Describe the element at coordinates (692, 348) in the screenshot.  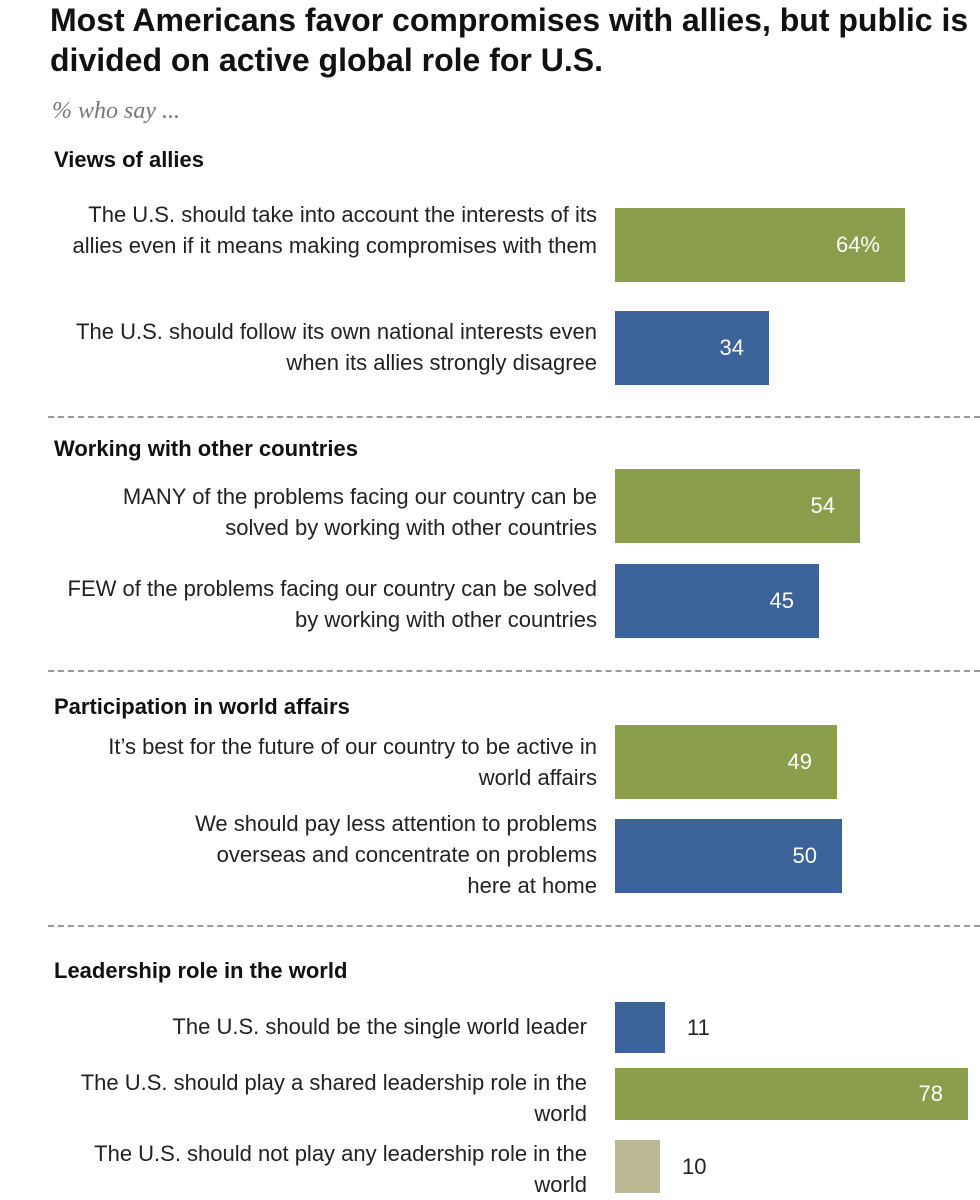
I see `bar-own-national-interests` at that location.